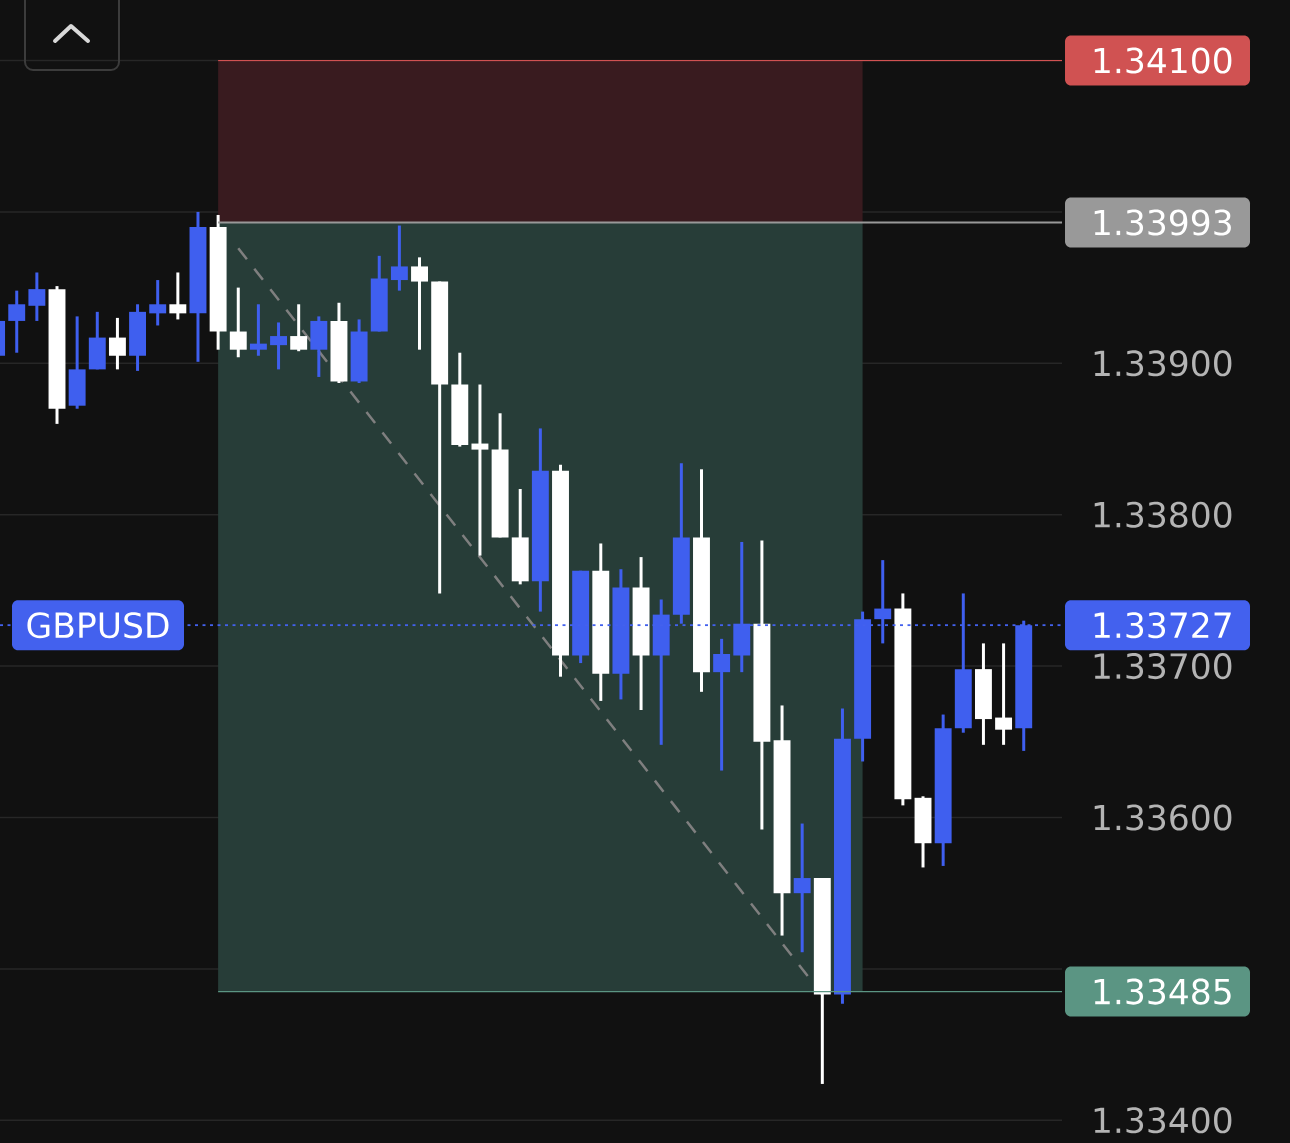 The width and height of the screenshot is (1290, 1143). What do you see at coordinates (98, 625) in the screenshot?
I see `annotation: GBPUSD` at bounding box center [98, 625].